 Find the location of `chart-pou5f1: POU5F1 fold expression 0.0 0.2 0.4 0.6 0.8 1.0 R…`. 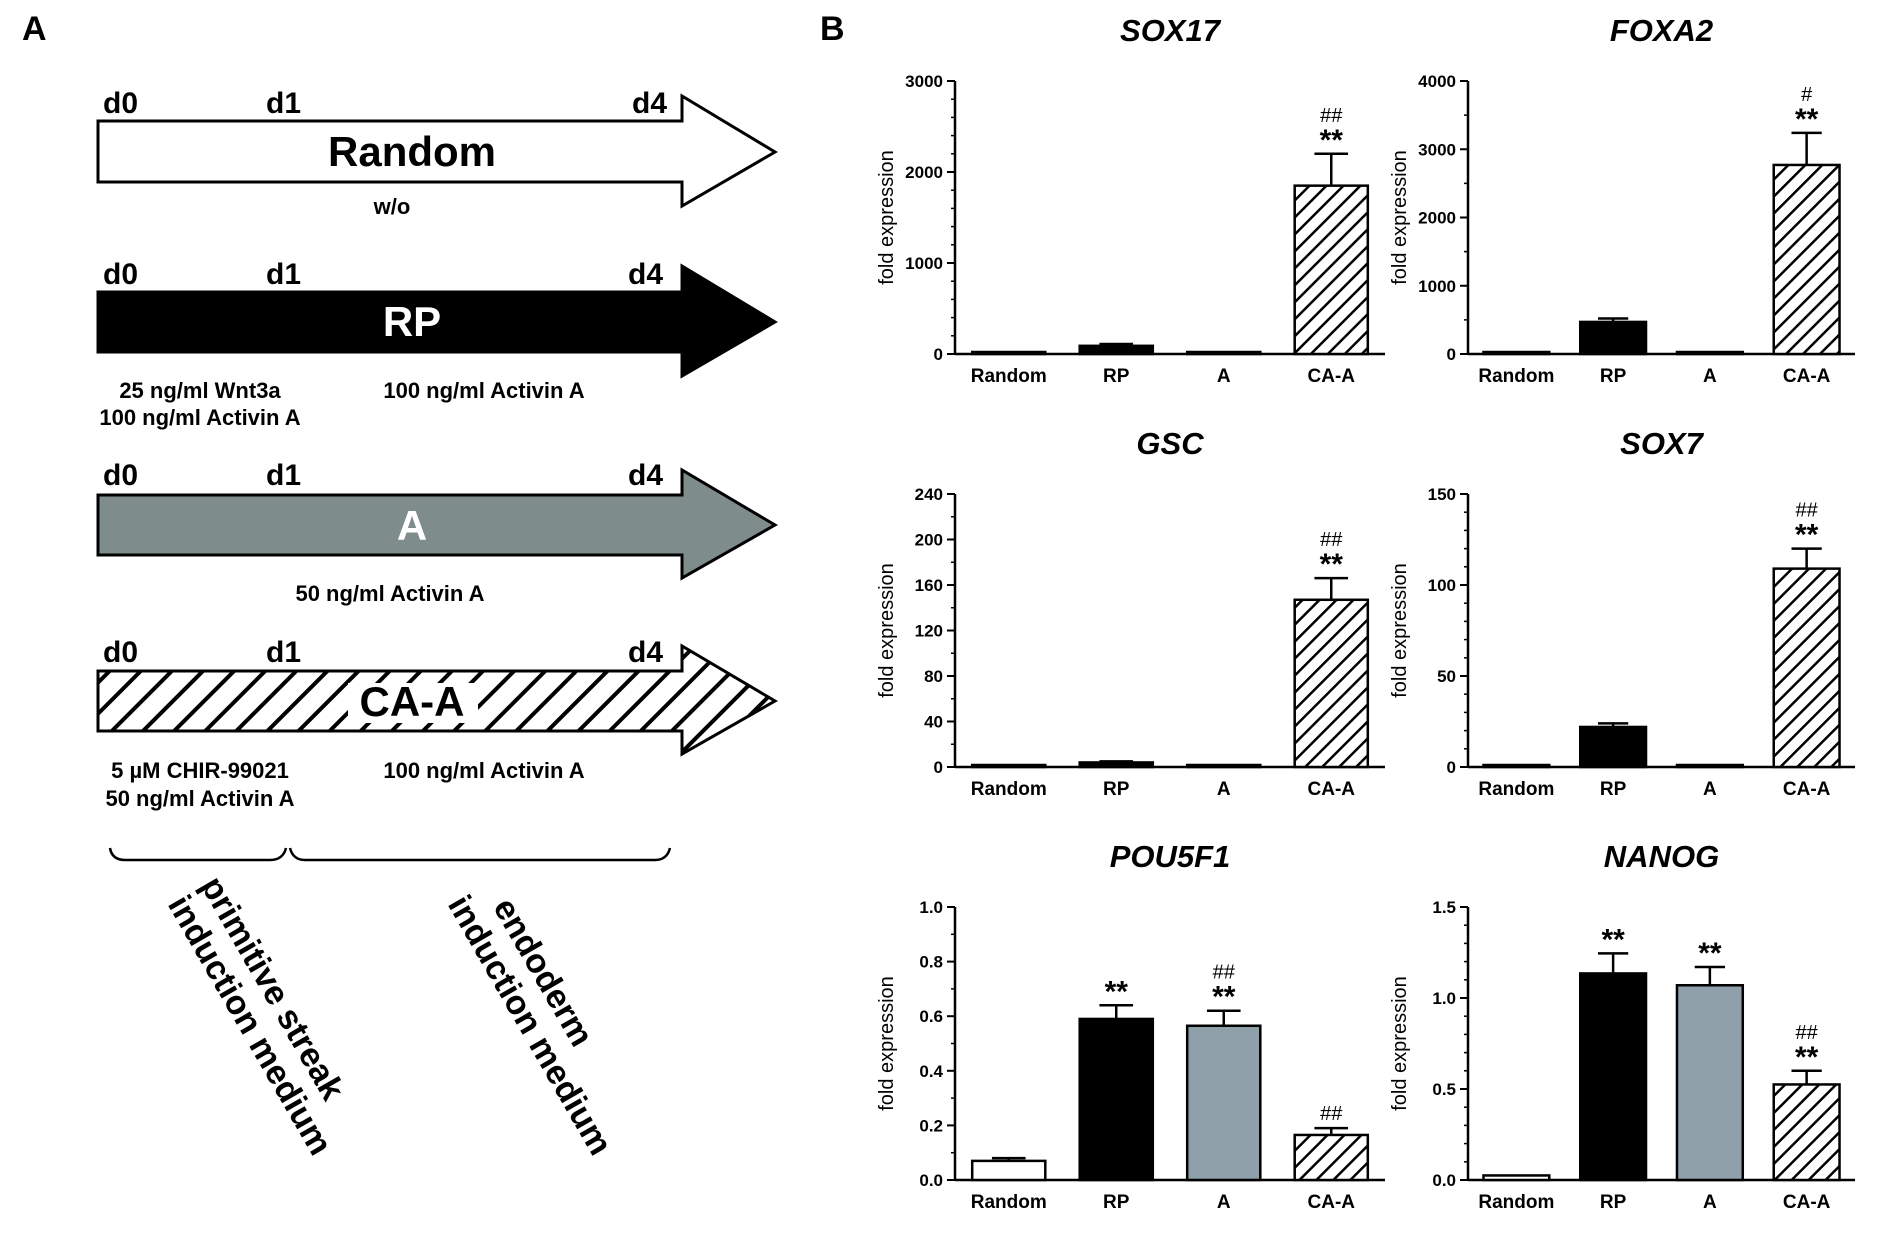

chart-pou5f1: POU5F1 fold expression 0.0 0.2 0.4 0.6 0.8 1.0 R… is located at coordinates (1130, 1026).